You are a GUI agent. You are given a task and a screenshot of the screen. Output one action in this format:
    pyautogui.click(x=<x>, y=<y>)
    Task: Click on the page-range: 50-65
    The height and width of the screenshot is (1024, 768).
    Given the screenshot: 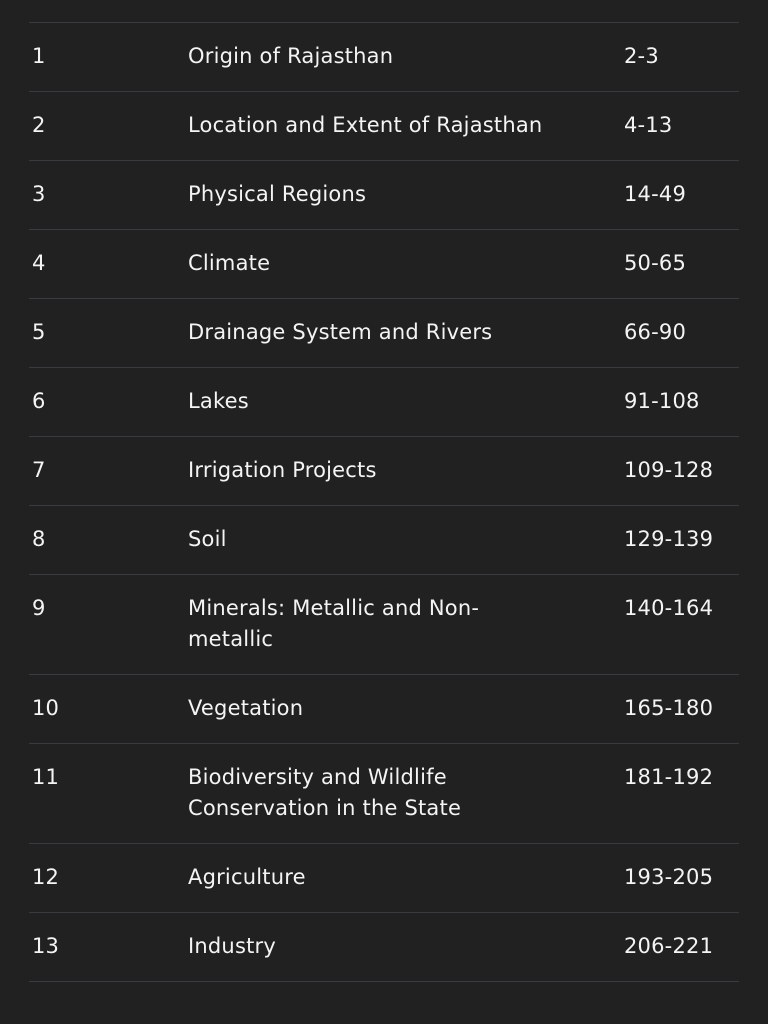 What is the action you would take?
    pyautogui.click(x=655, y=263)
    